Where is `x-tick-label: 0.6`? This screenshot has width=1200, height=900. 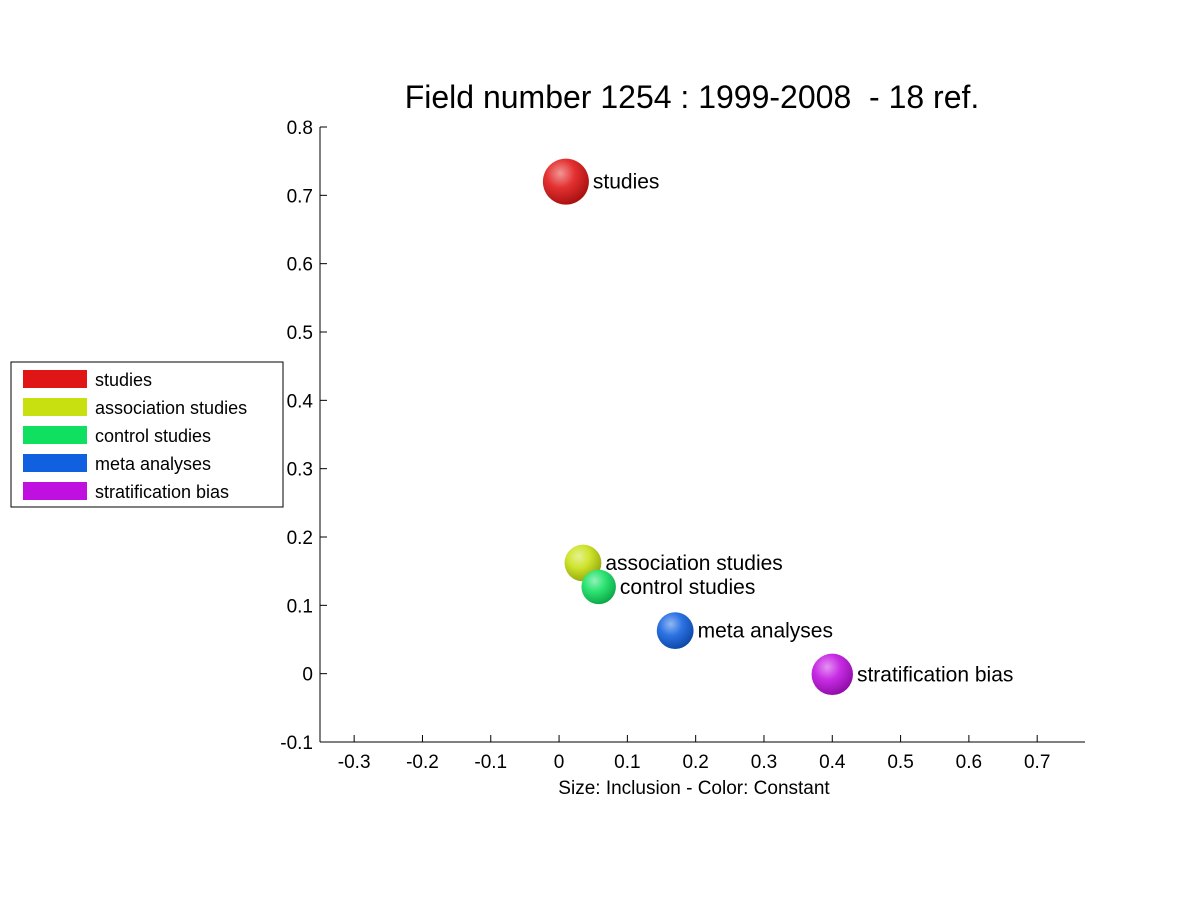 x-tick-label: 0.6 is located at coordinates (969, 762).